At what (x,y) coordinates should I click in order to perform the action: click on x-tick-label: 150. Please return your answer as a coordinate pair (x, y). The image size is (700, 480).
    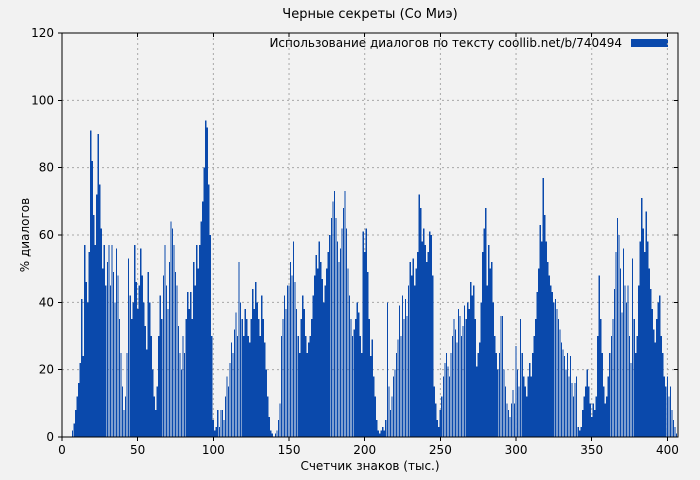
    Looking at the image, I should click on (289, 450).